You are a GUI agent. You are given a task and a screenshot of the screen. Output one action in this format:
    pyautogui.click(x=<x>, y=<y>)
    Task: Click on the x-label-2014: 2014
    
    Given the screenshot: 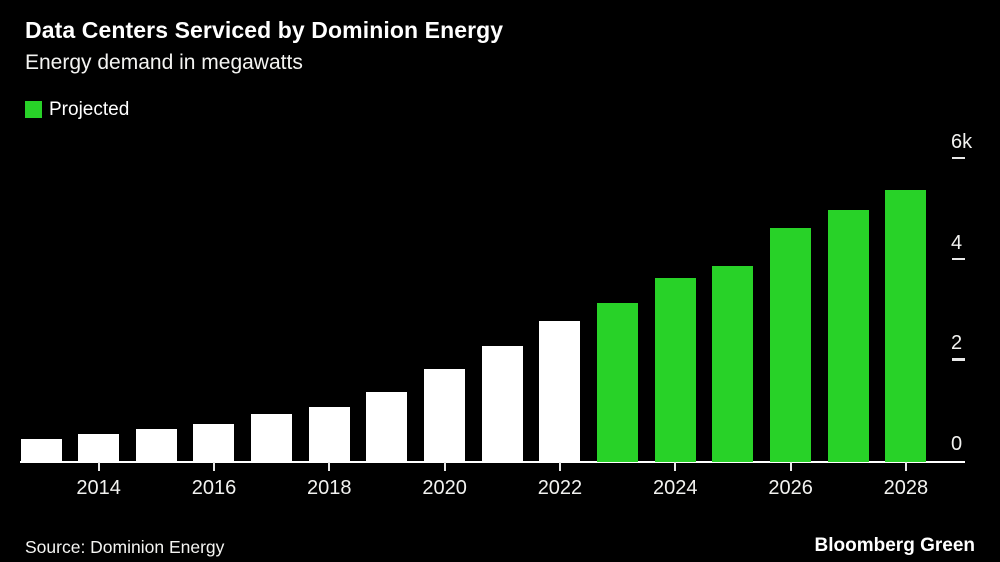 What is the action you would take?
    pyautogui.click(x=98, y=488)
    